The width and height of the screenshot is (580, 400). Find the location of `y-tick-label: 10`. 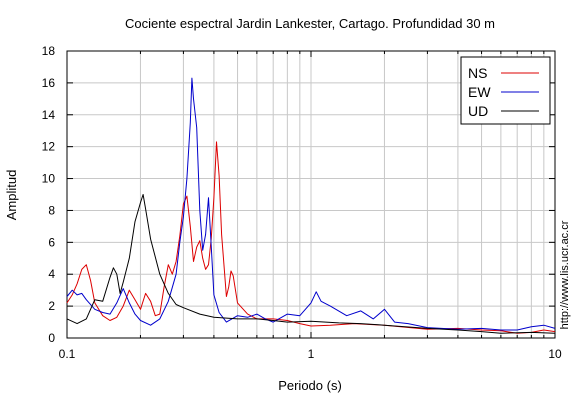

y-tick-label: 10 is located at coordinates (49, 179).